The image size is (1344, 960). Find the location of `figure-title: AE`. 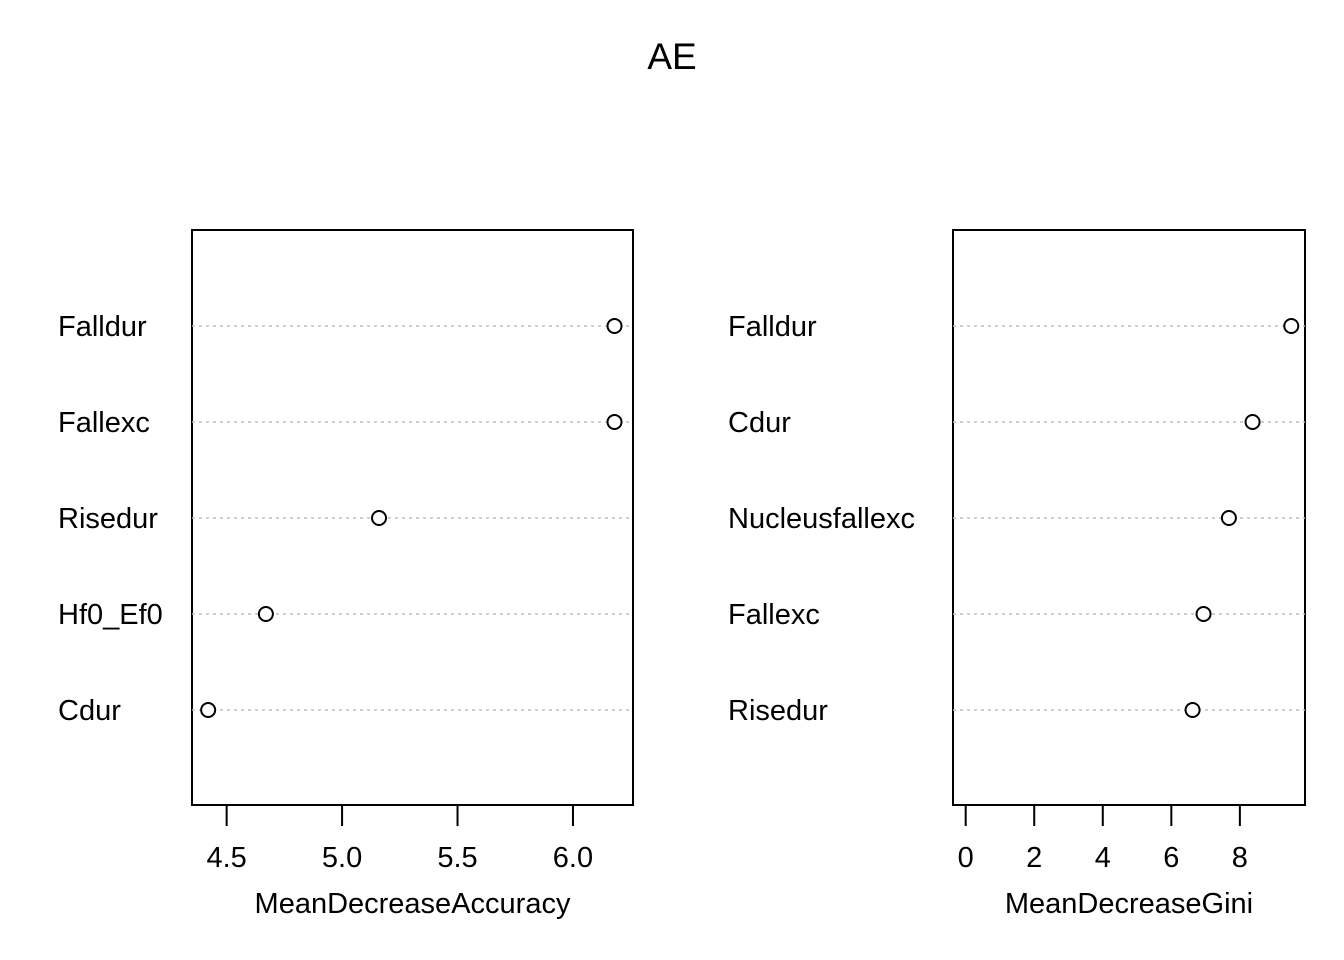

figure-title: AE is located at coordinates (671, 56).